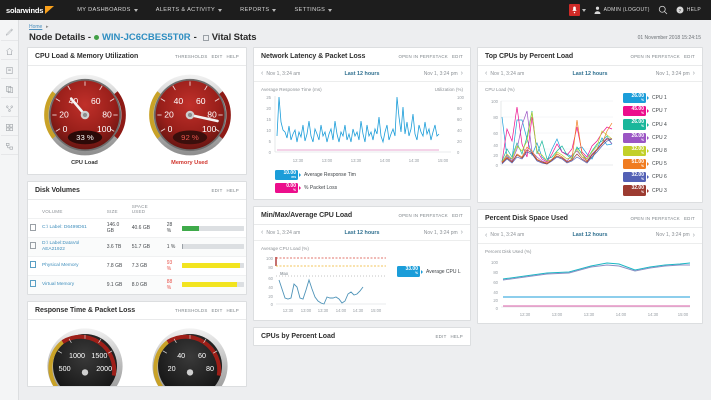  I want to click on brand-logo: solarwinds, so click(30, 10).